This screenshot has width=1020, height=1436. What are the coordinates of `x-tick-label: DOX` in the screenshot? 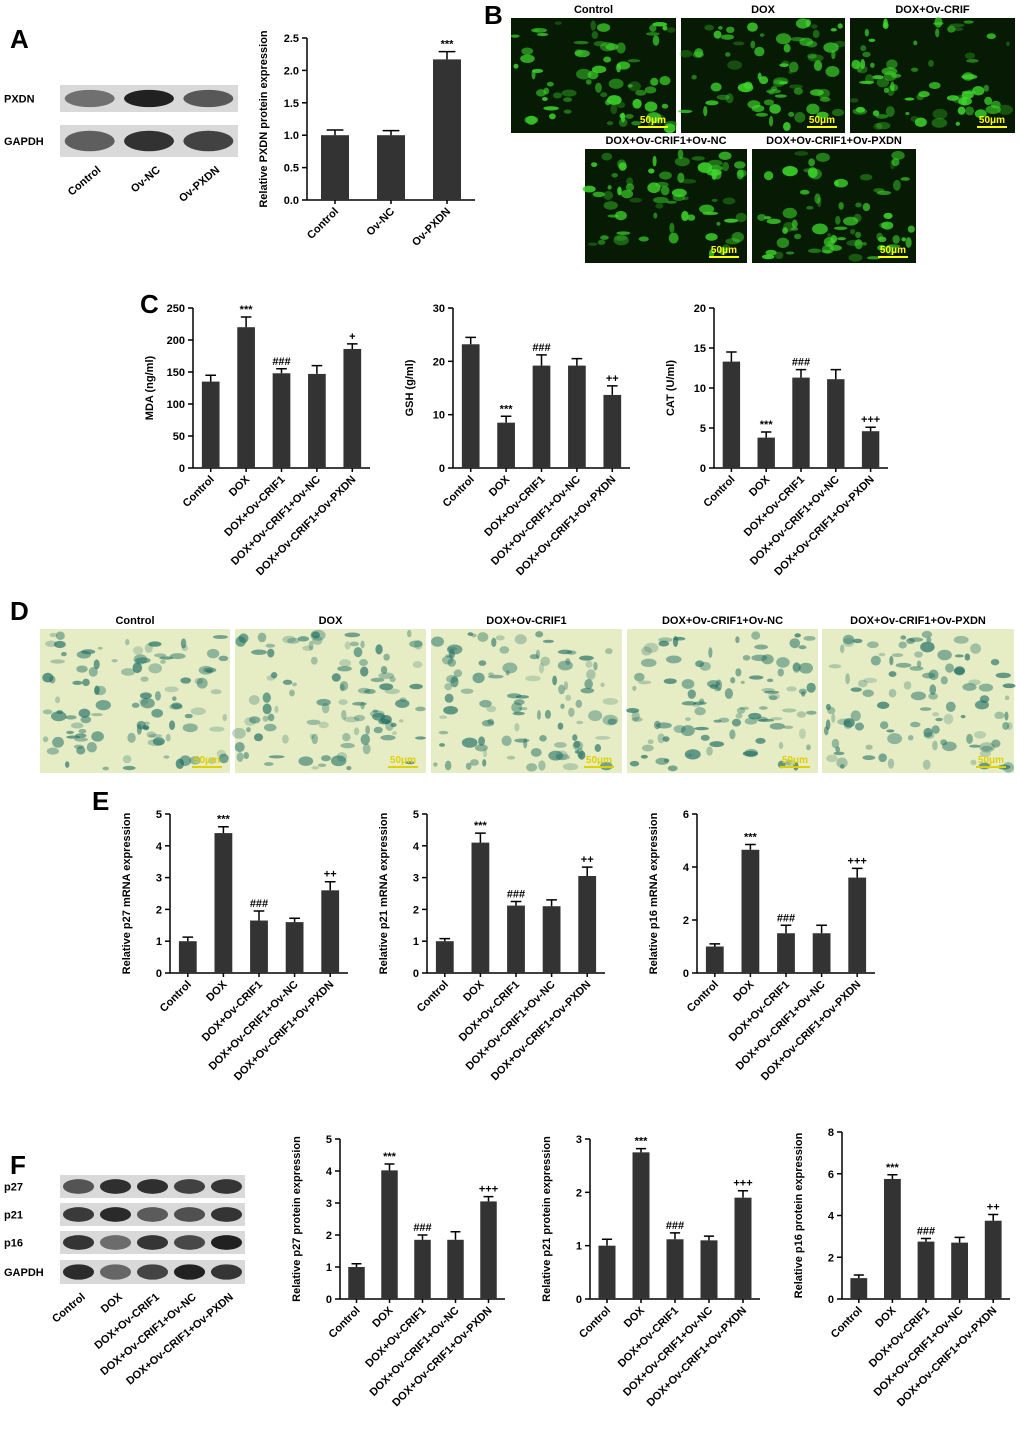 It's located at (383, 1317).